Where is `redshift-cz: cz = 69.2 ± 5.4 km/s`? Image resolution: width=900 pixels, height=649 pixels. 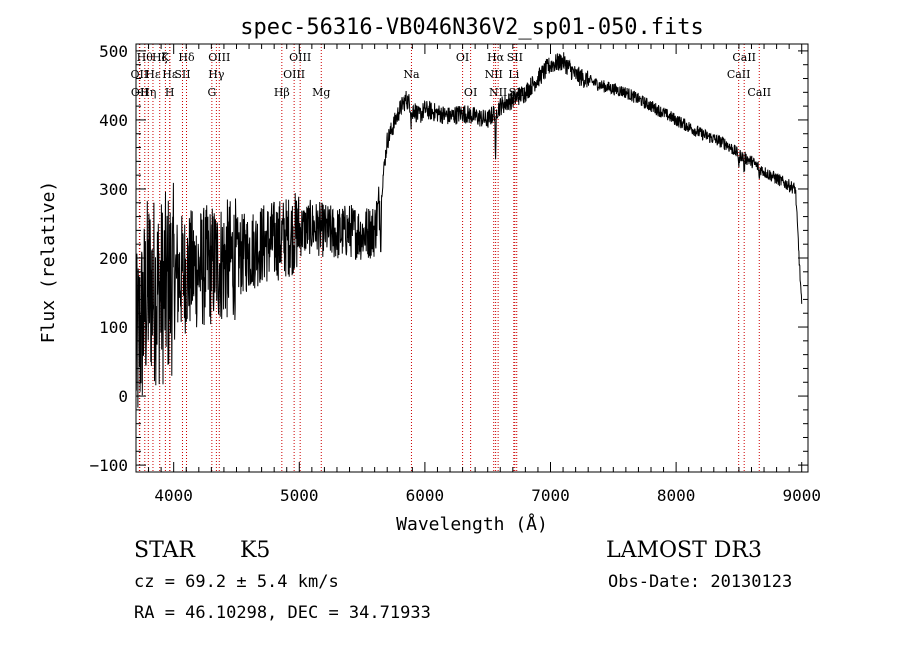
redshift-cz: cz = 69.2 ± 5.4 km/s is located at coordinates (236, 582).